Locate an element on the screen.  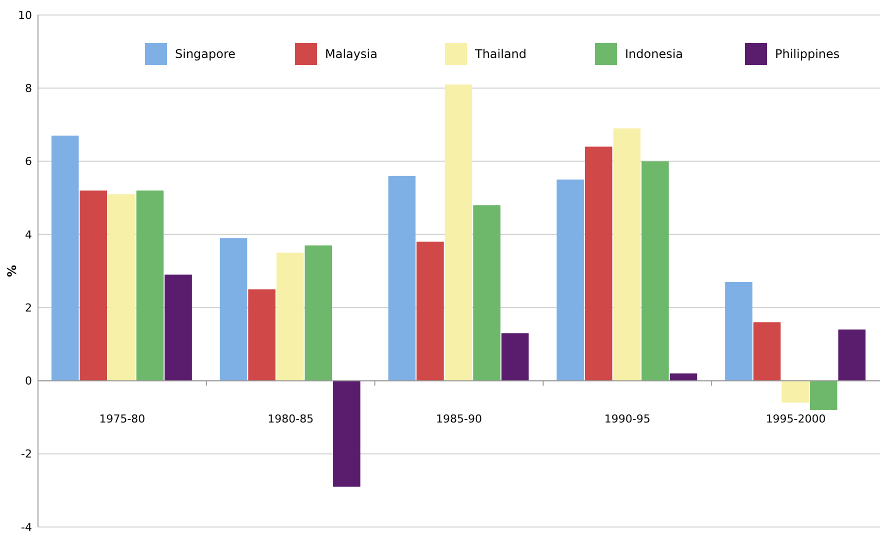
y-tick-label: 8 is located at coordinates (28, 88).